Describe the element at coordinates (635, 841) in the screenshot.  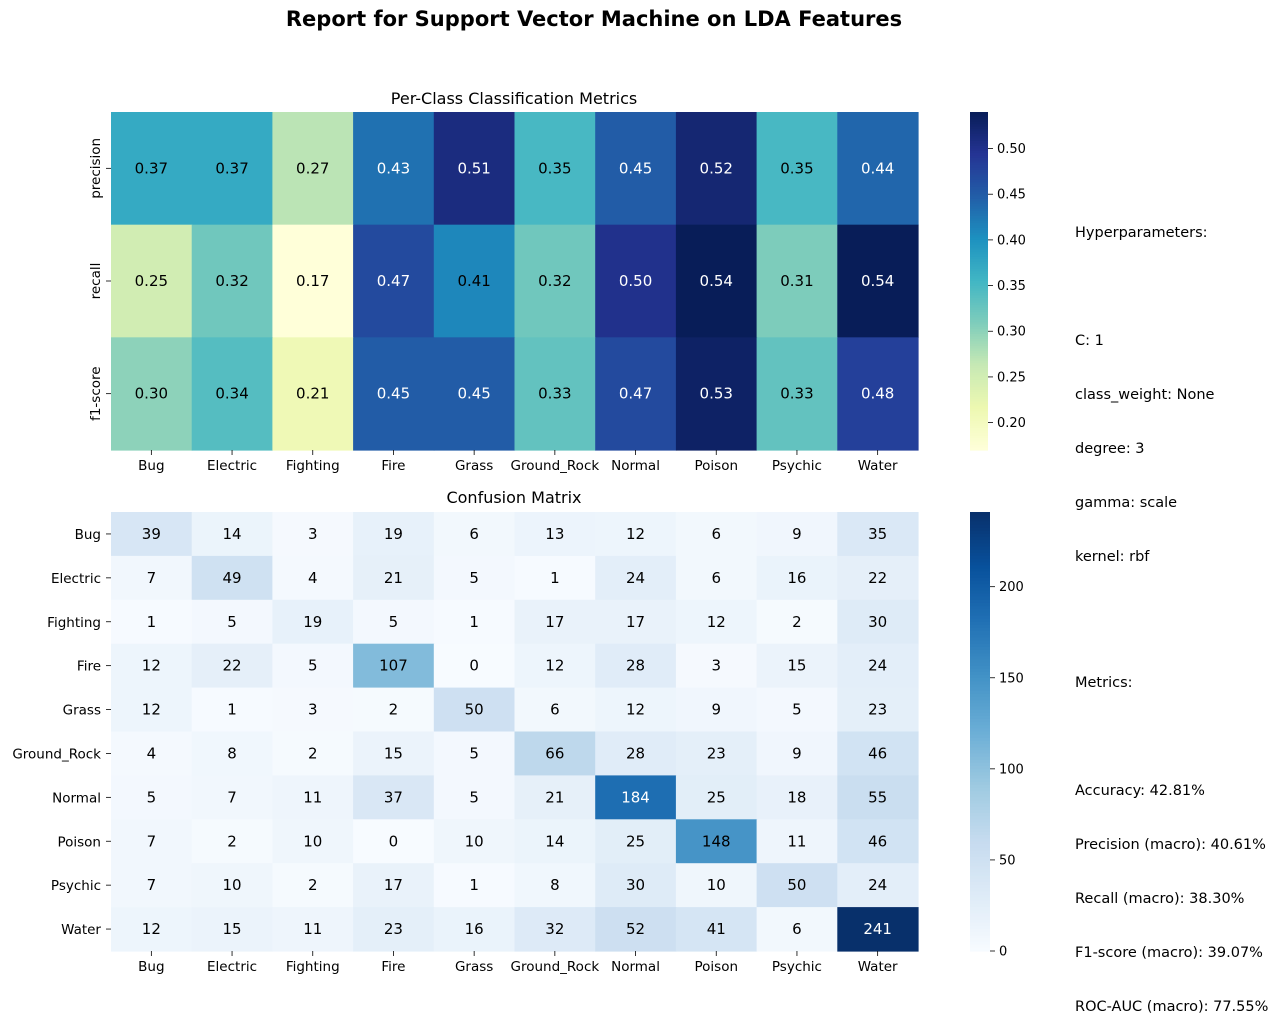
I see `cell-value-label: 25` at that location.